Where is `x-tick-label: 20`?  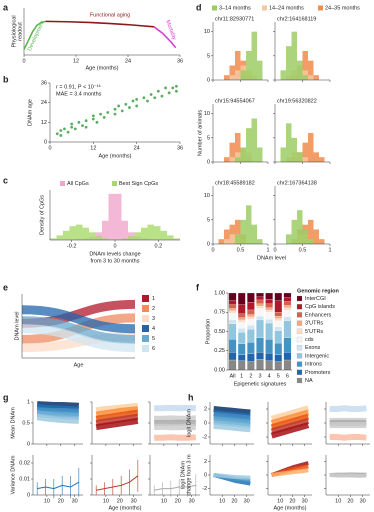 x-tick-label: 20 is located at coordinates (120, 501).